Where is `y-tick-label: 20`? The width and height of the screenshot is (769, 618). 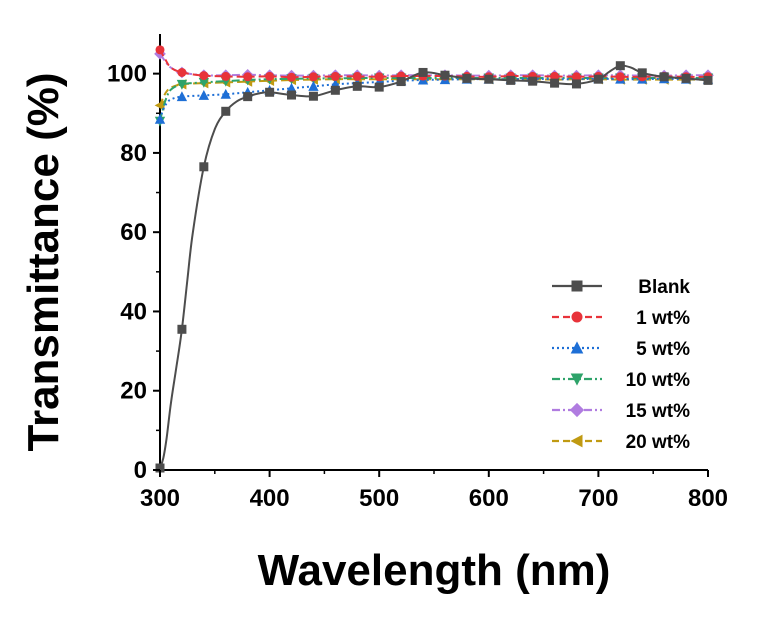 y-tick-label: 20 is located at coordinates (133, 391).